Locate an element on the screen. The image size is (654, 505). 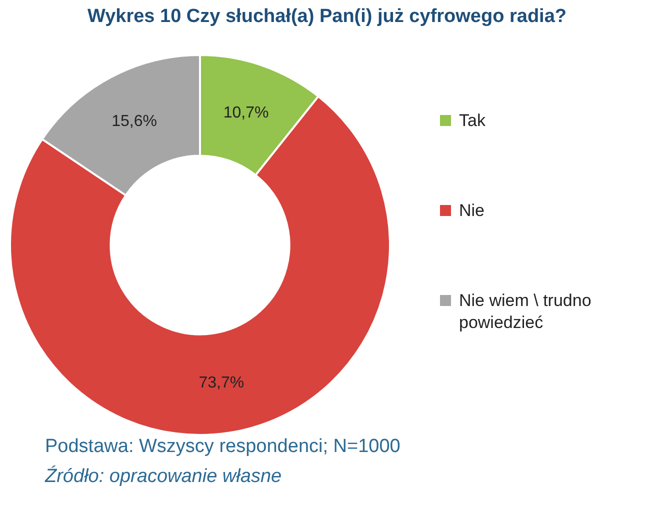
legend-label: Tak is located at coordinates (472, 121).